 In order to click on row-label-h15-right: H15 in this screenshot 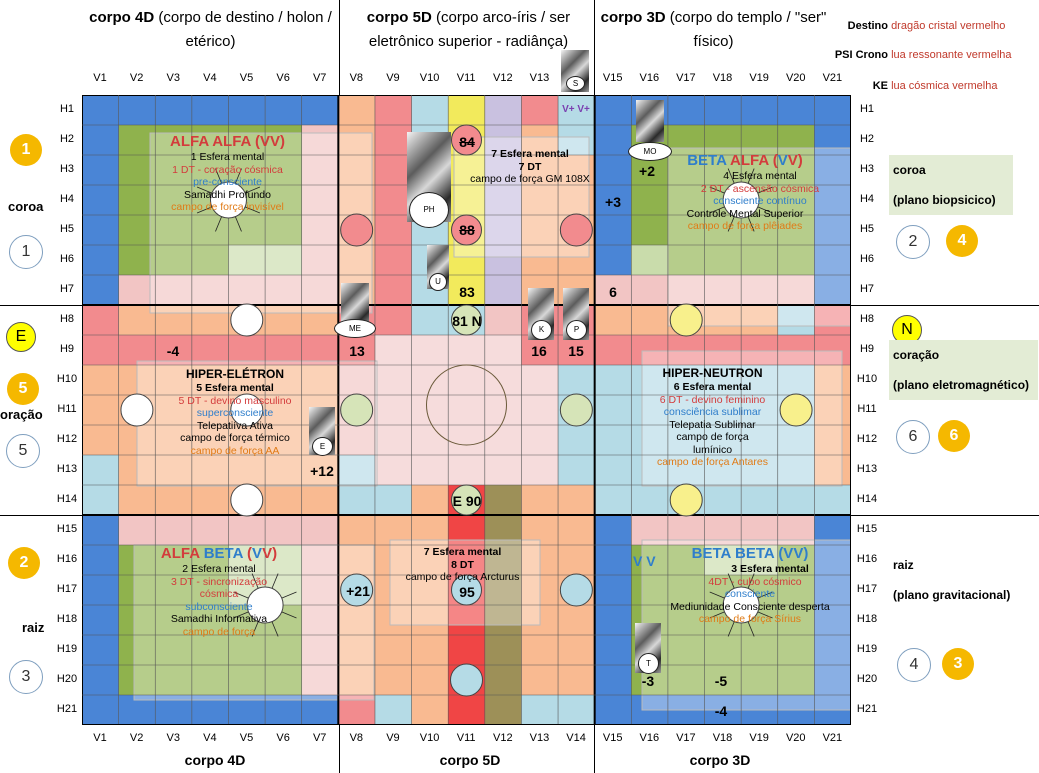, I will do `click(867, 529)`.